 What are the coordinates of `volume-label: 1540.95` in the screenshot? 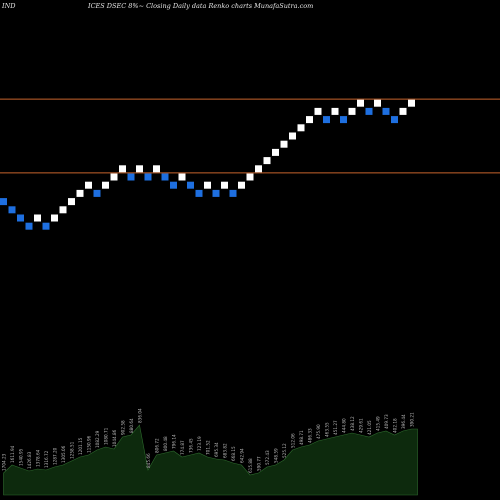 It's located at (21, 457).